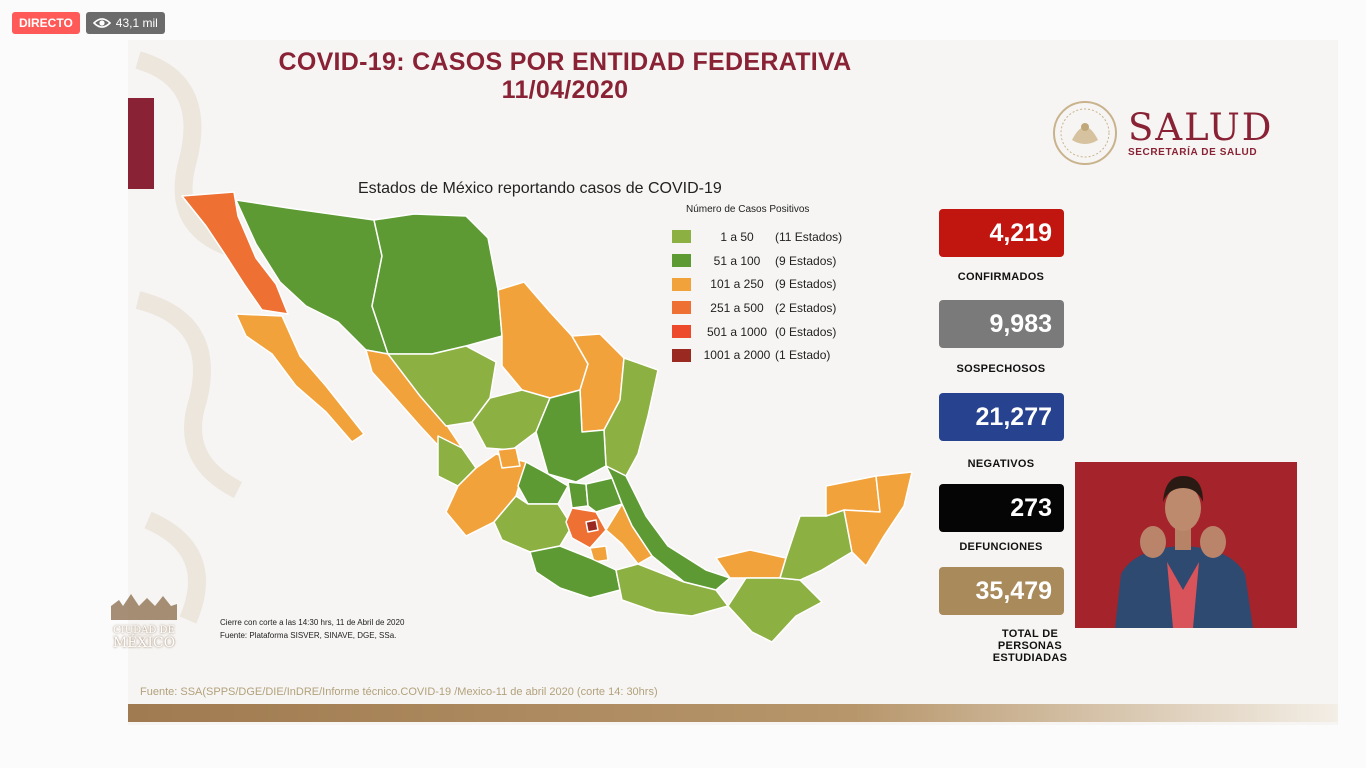 The width and height of the screenshot is (1366, 768). I want to click on ciudad-line-2: MÉXICO, so click(144, 643).